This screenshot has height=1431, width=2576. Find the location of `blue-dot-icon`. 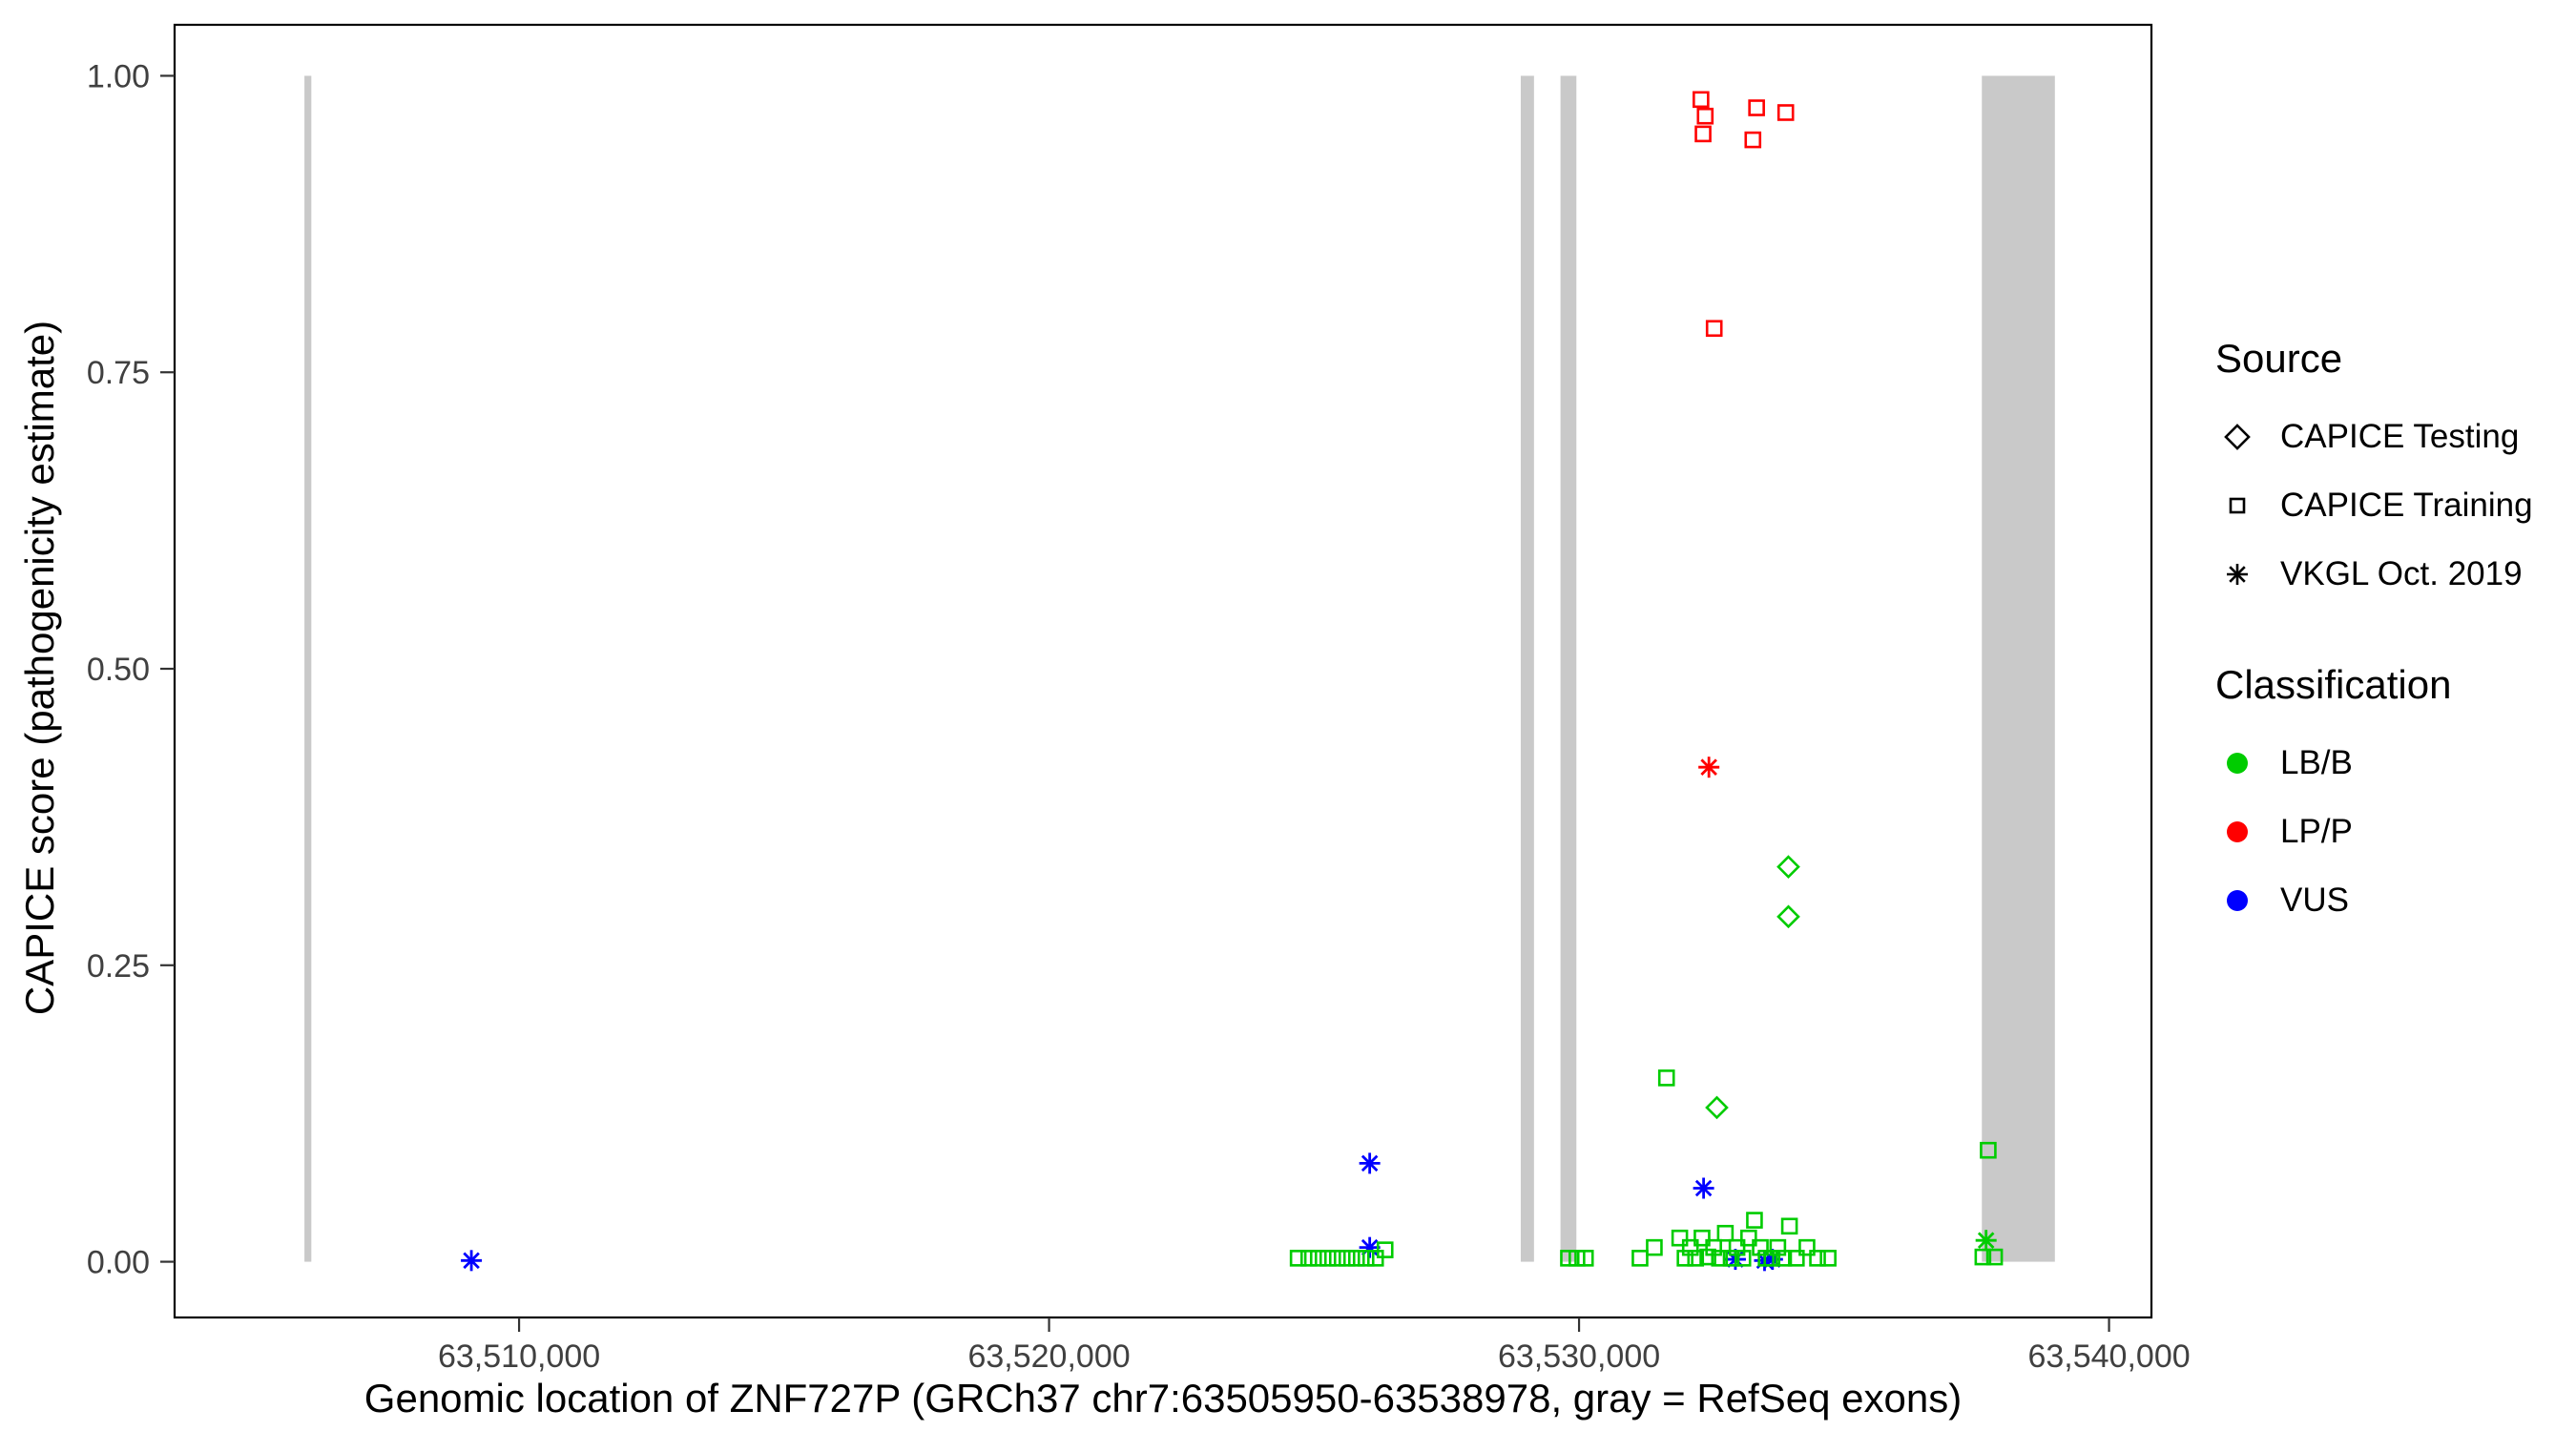

blue-dot-icon is located at coordinates (2237, 900).